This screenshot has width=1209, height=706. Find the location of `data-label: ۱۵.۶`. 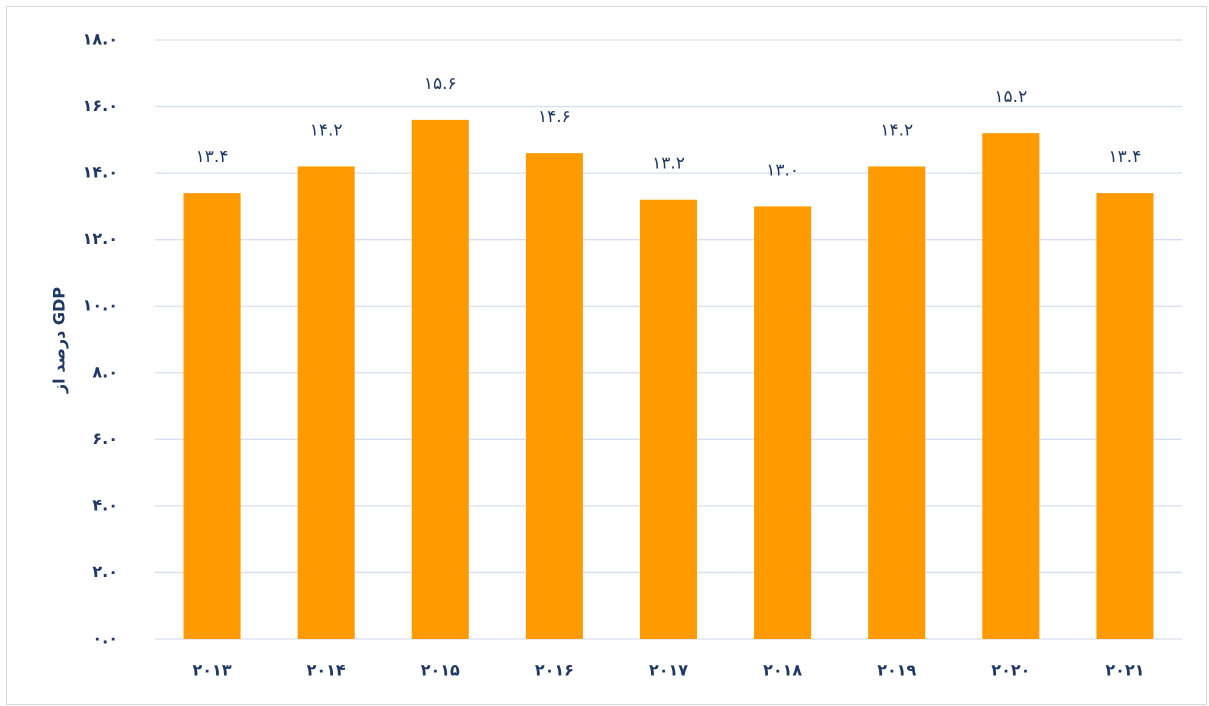

data-label: ۱۵.۶ is located at coordinates (440, 84).